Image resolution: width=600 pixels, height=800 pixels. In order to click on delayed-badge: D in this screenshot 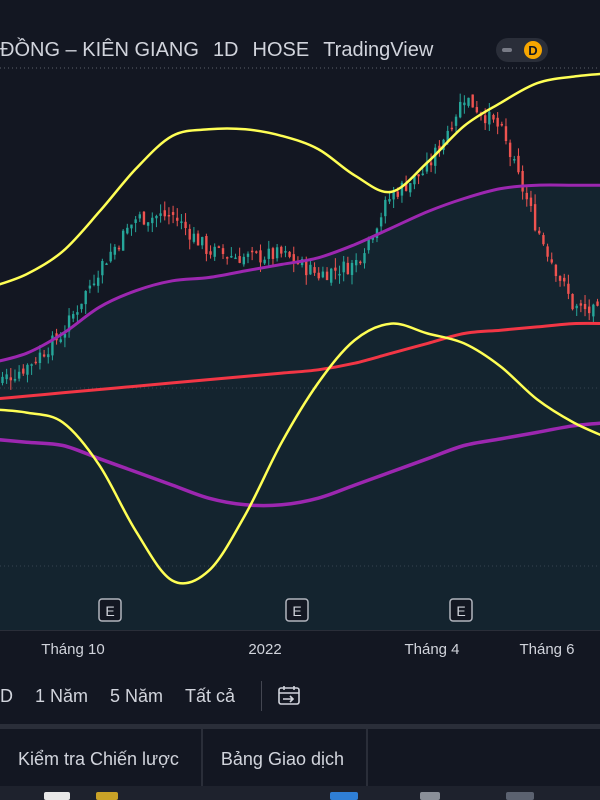, I will do `click(533, 50)`.